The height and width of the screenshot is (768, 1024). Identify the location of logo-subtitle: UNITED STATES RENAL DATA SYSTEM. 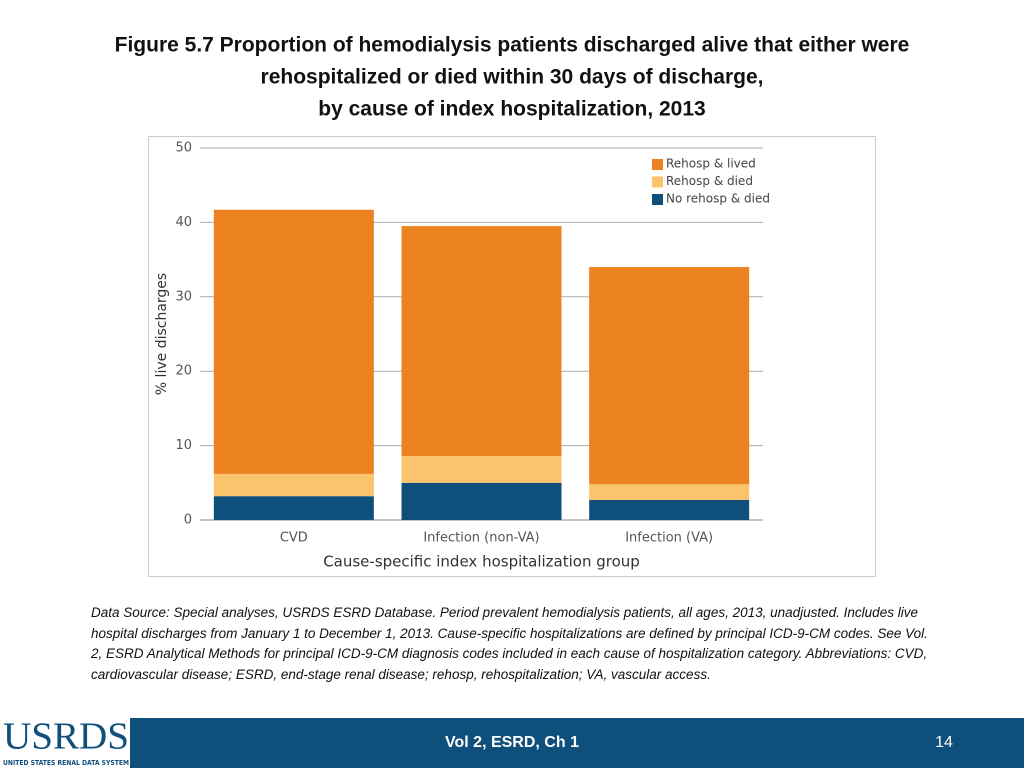
(66, 763).